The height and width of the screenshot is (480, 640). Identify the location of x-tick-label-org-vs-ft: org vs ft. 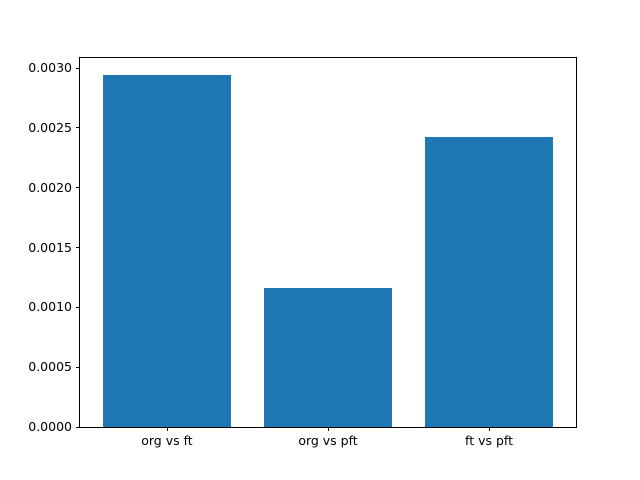
(167, 441).